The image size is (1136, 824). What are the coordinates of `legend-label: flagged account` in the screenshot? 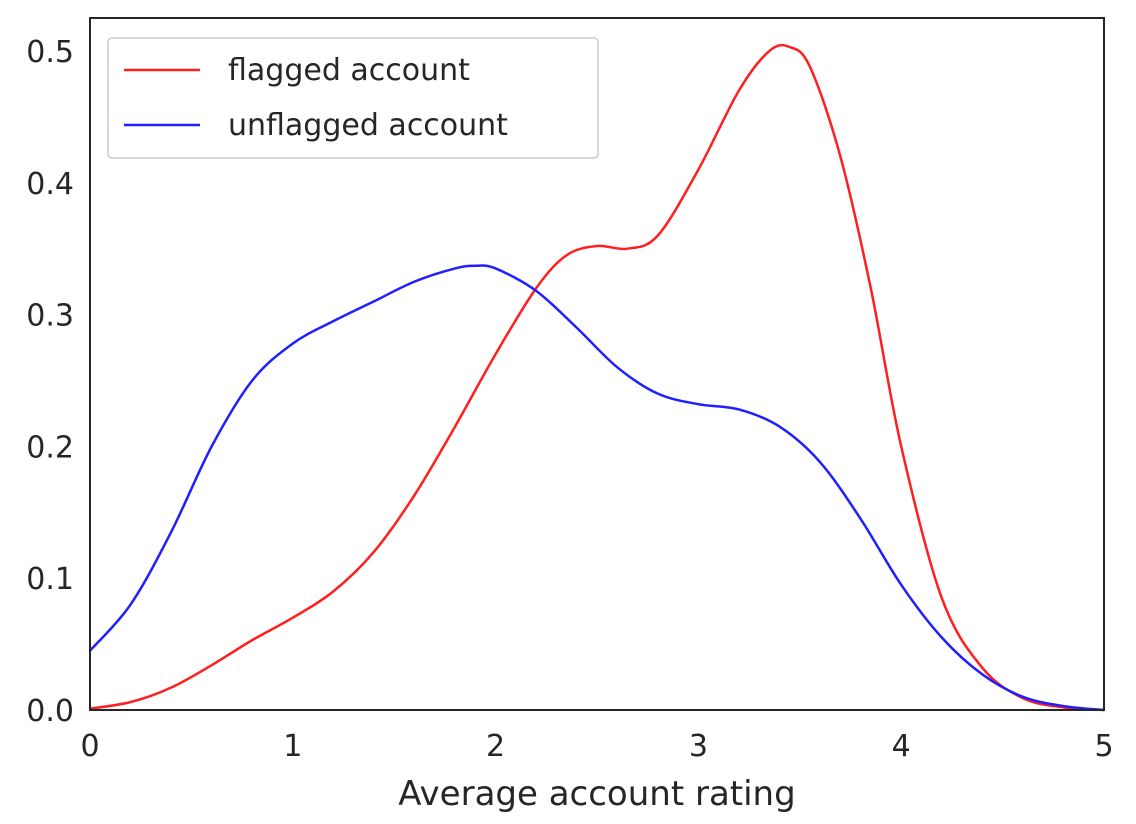 It's located at (349, 70).